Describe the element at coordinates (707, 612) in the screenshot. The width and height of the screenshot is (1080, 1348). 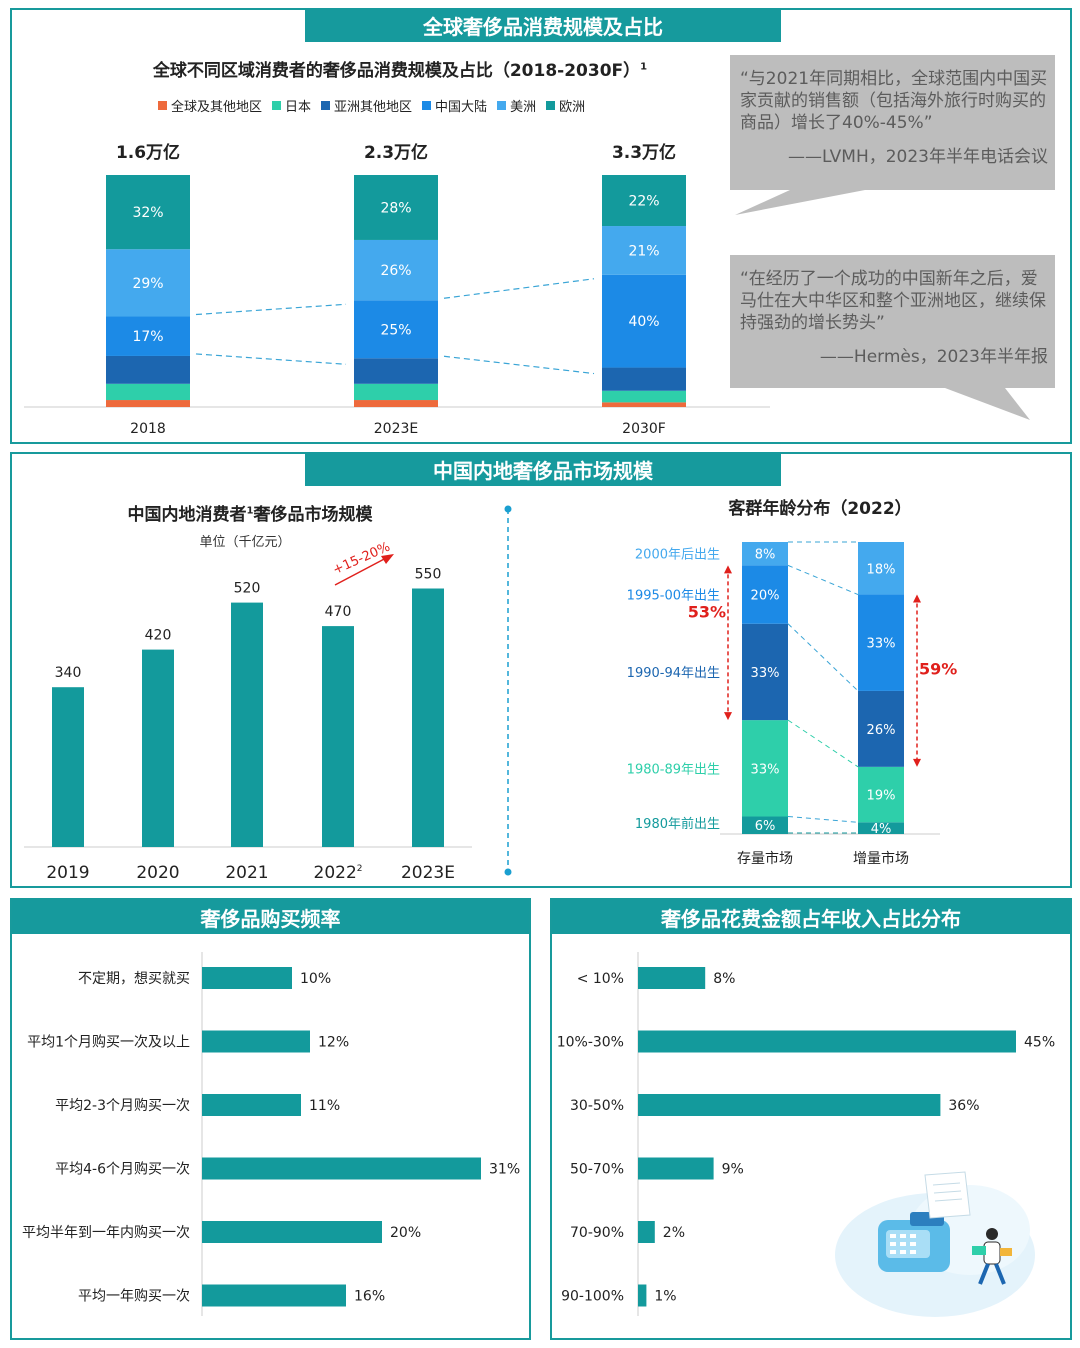
I see `highlight-label-stock: 53%` at that location.